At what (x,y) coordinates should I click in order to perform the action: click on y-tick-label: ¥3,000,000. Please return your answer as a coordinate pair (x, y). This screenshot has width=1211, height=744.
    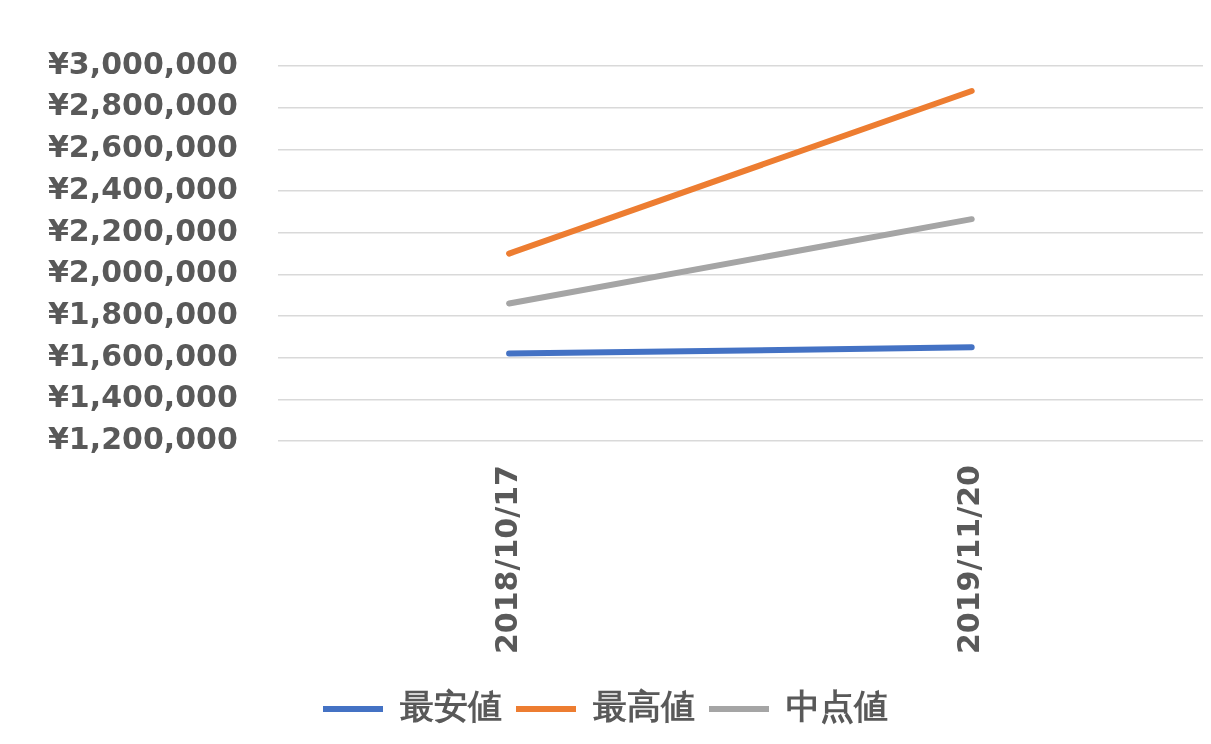
    Looking at the image, I should click on (142, 63).